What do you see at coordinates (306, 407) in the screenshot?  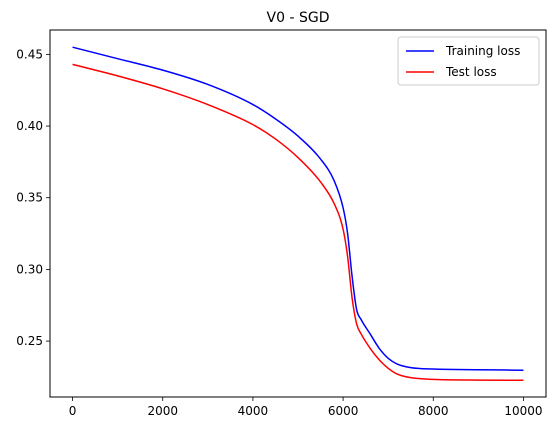 I see `x-axis: 0 2000 4000 6000 8000 10000` at bounding box center [306, 407].